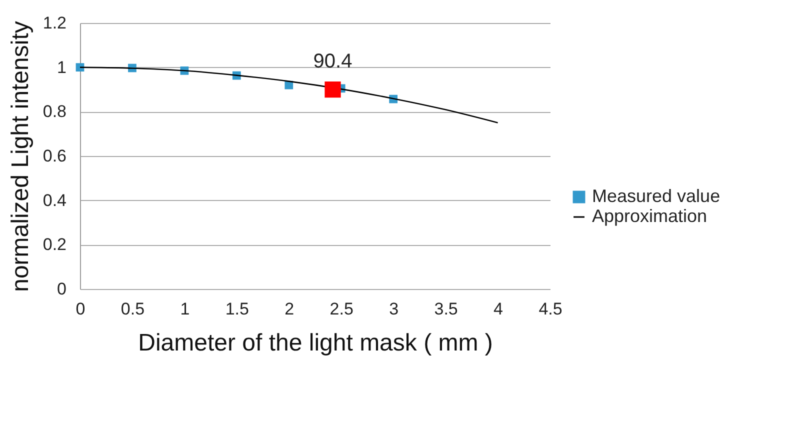 The image size is (798, 425). I want to click on y-tick-label: 0, so click(61, 289).